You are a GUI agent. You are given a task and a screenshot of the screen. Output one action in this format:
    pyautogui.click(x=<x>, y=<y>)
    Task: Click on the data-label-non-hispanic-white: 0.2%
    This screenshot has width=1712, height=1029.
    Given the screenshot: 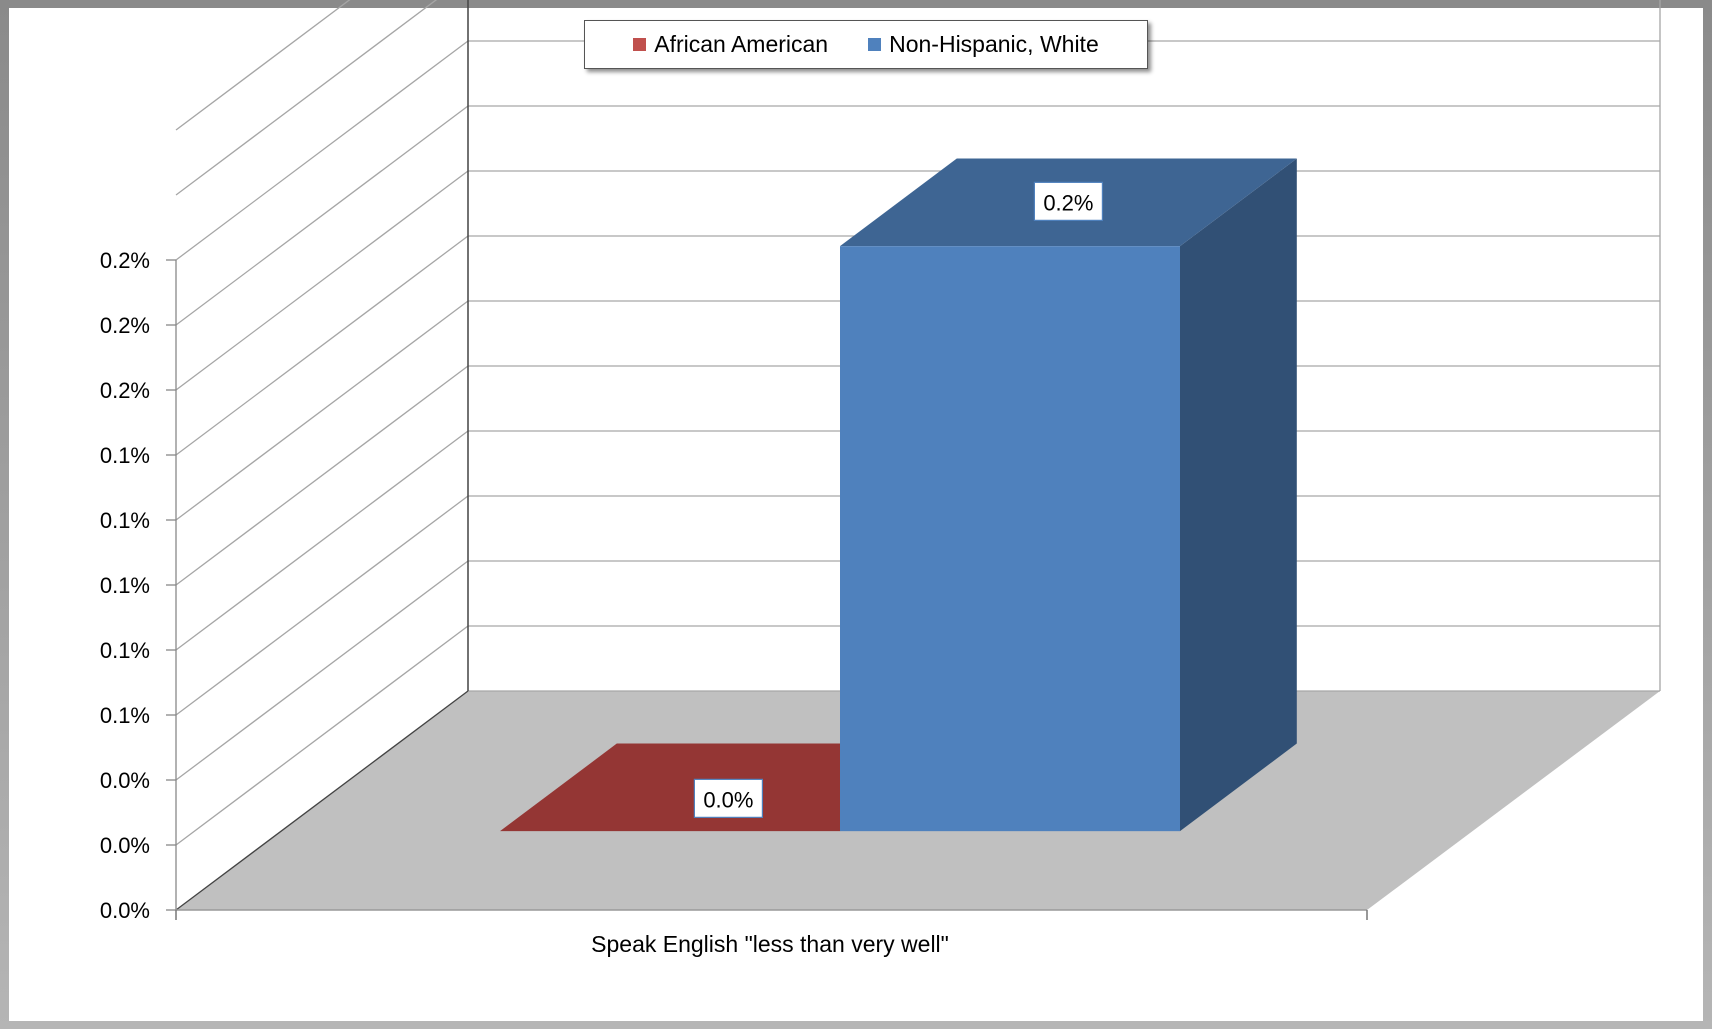 What is the action you would take?
    pyautogui.click(x=1068, y=201)
    